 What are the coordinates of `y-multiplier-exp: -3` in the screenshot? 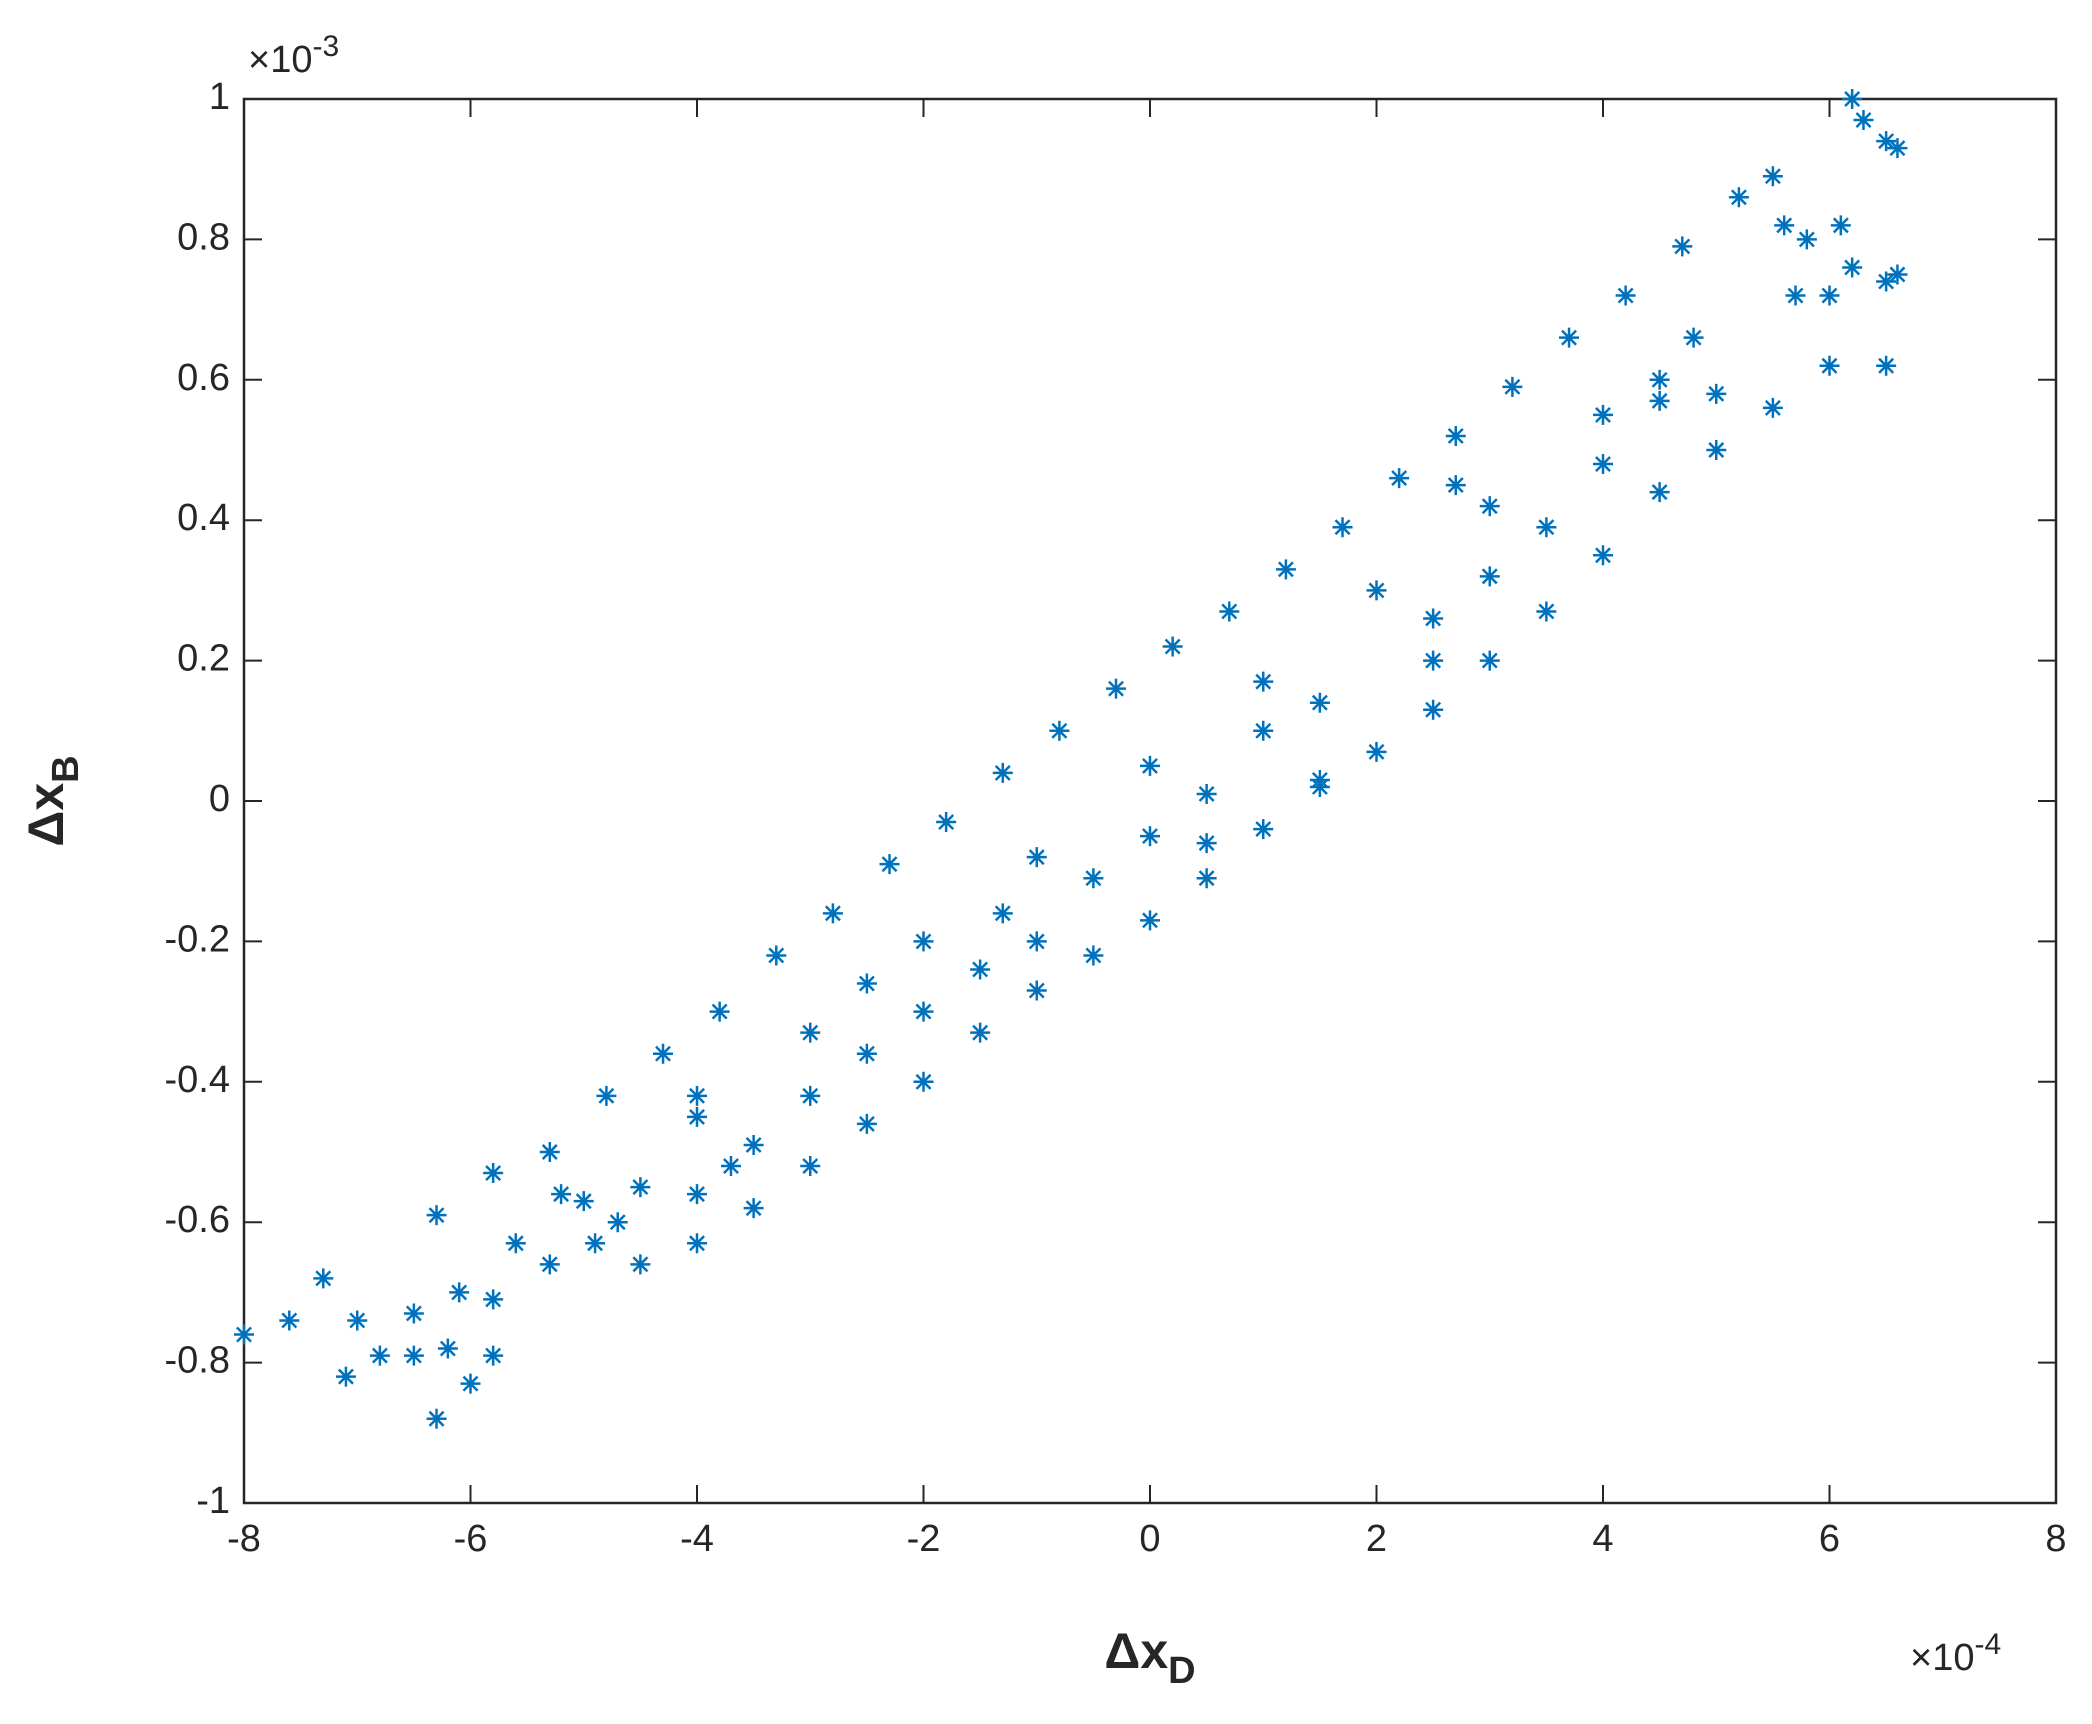 It's located at (325, 46).